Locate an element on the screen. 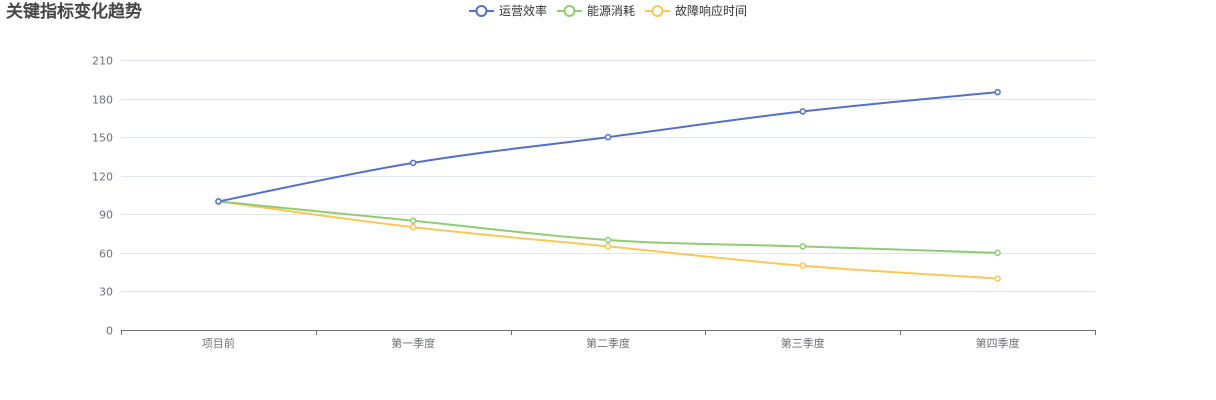  y-tick-label: 0 is located at coordinates (109, 331).